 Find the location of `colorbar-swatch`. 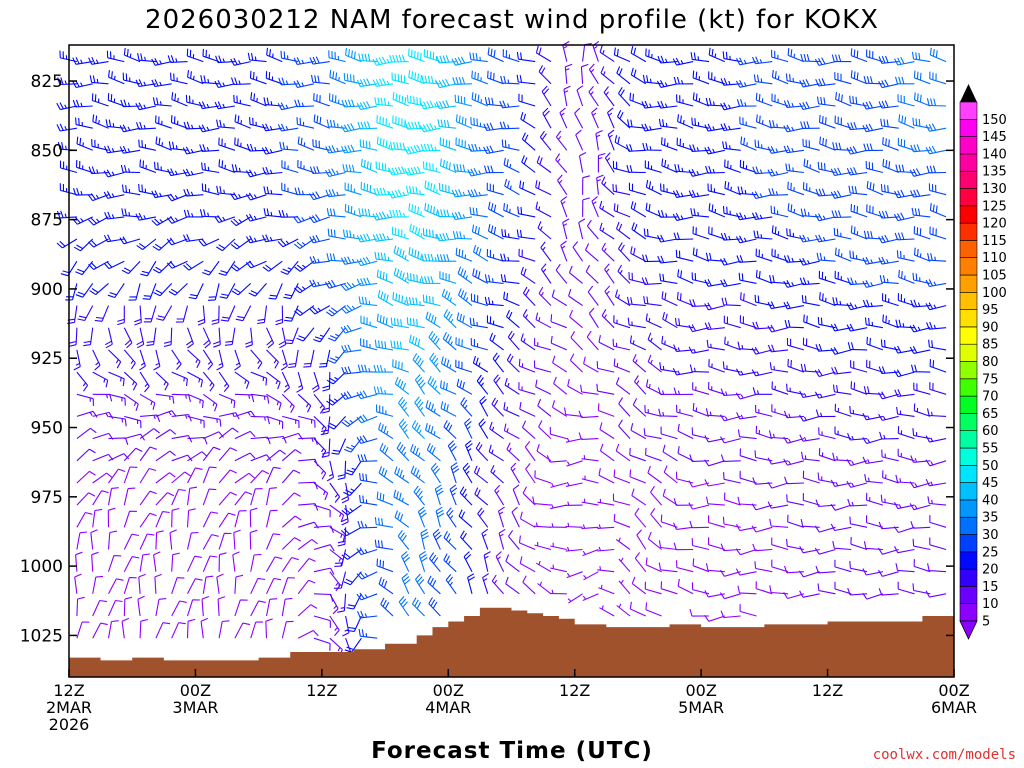

colorbar-swatch is located at coordinates (968, 560).